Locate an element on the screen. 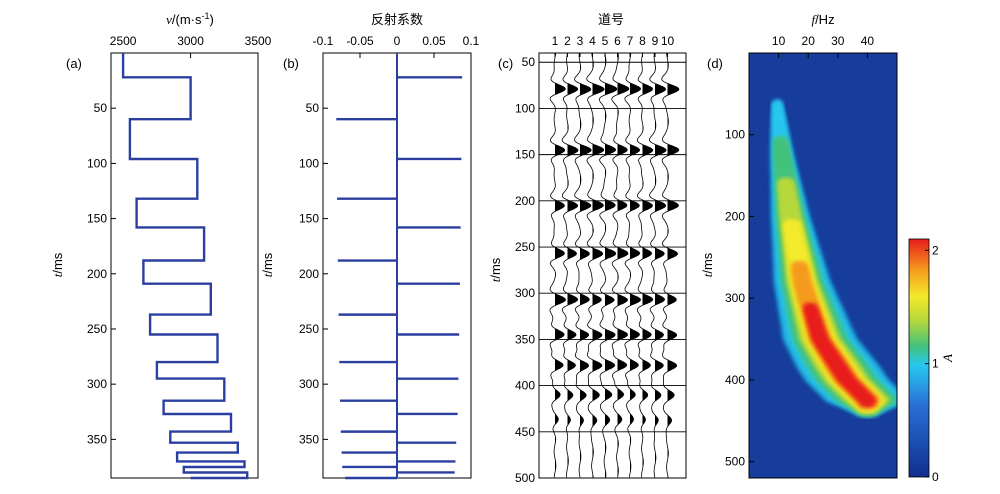 This screenshot has width=1000, height=494. panel-c-y-tick-label: 350 is located at coordinates (525, 339).